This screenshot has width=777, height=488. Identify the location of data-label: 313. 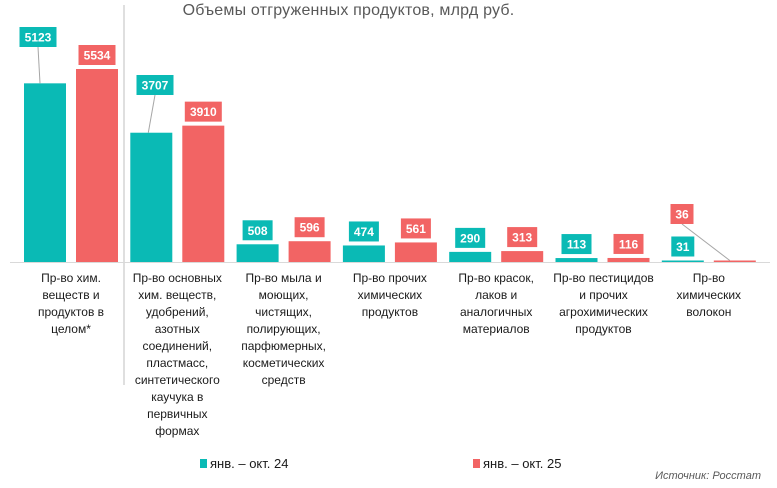
(522, 238).